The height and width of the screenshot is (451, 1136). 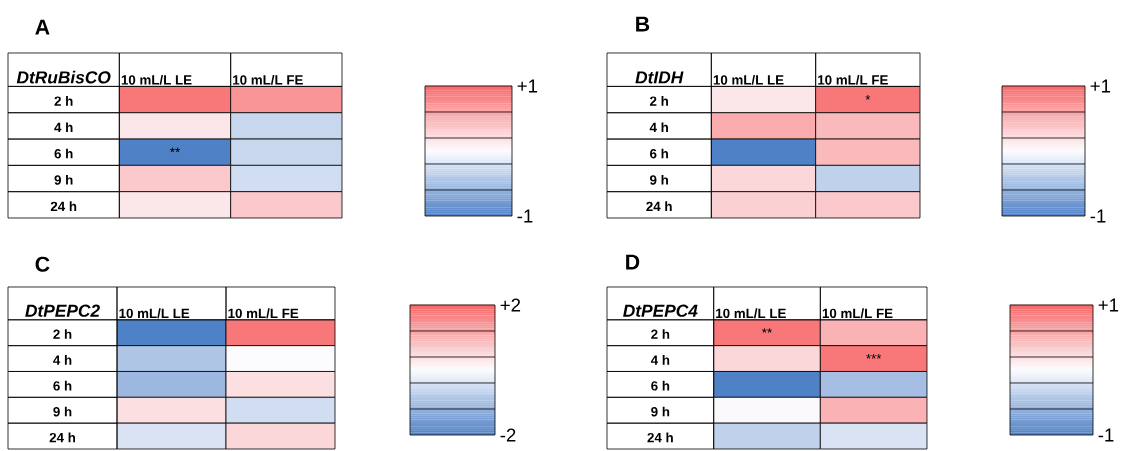 I want to click on y-axis-title: DtRuBisCO, so click(x=63, y=77).